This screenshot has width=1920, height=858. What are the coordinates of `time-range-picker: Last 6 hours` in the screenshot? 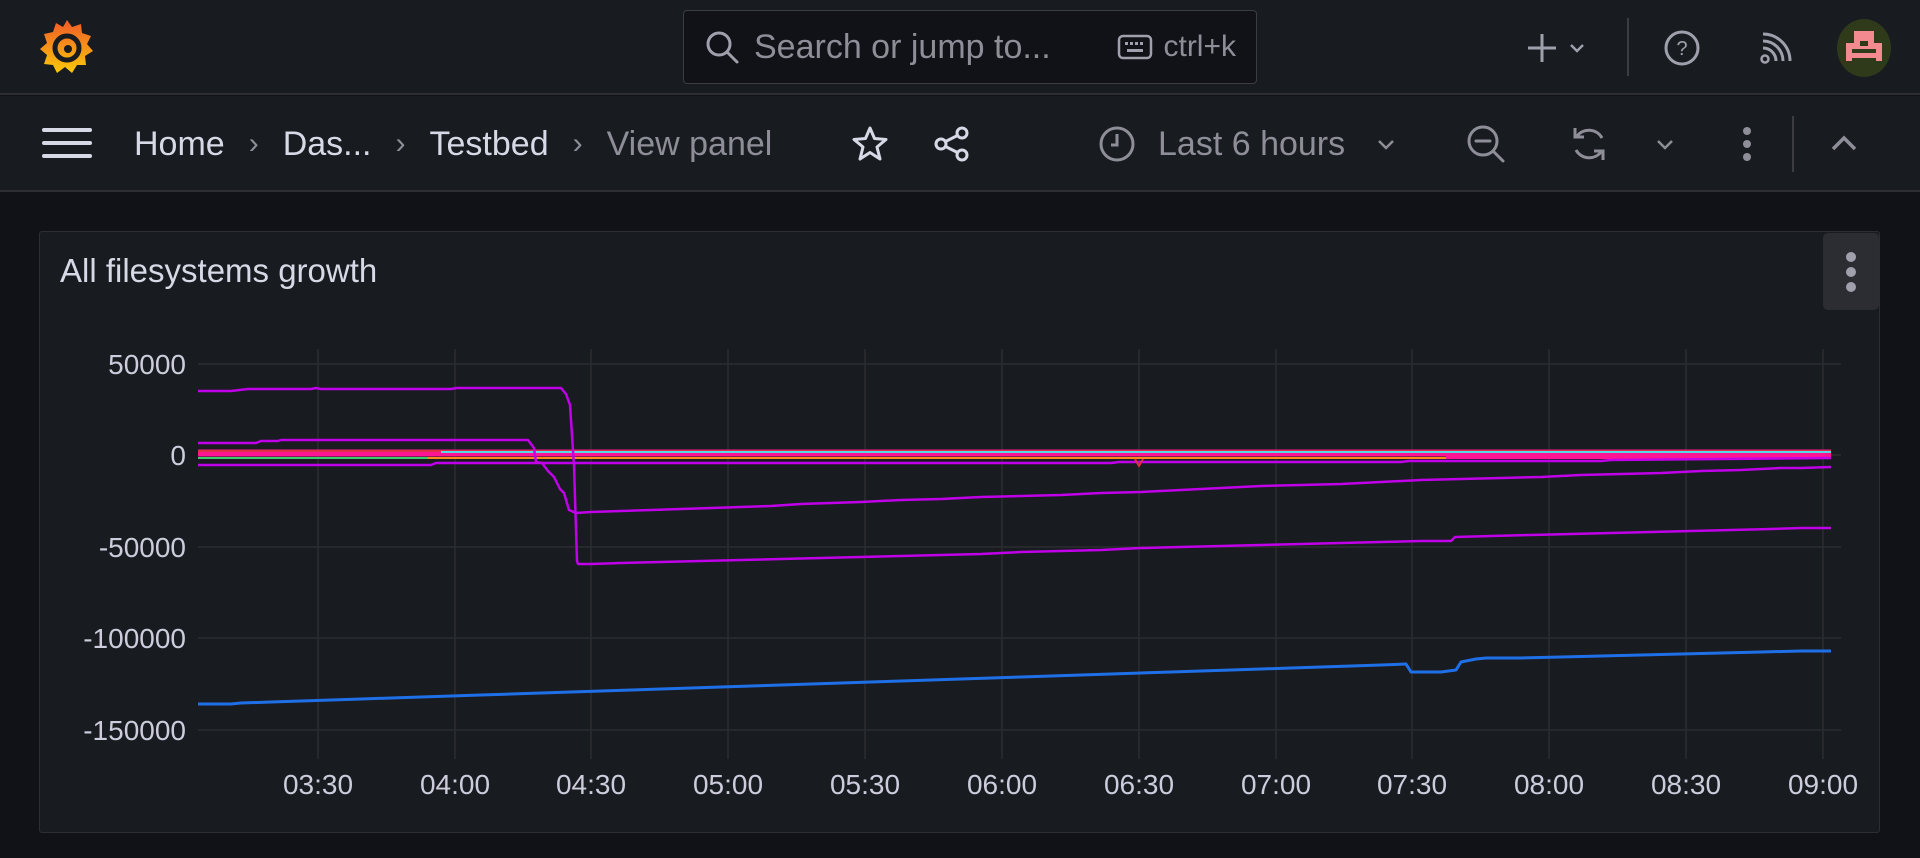 It's located at (1247, 144).